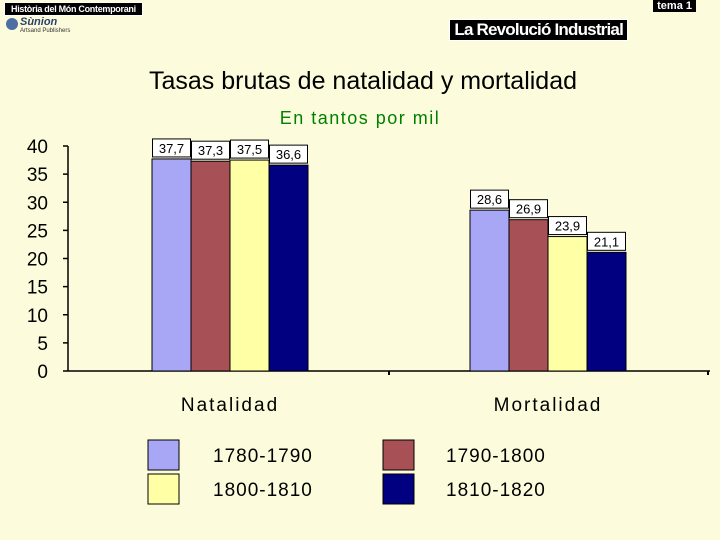  What do you see at coordinates (73, 9) in the screenshot?
I see `course-banner: Història del Món Contemporani` at bounding box center [73, 9].